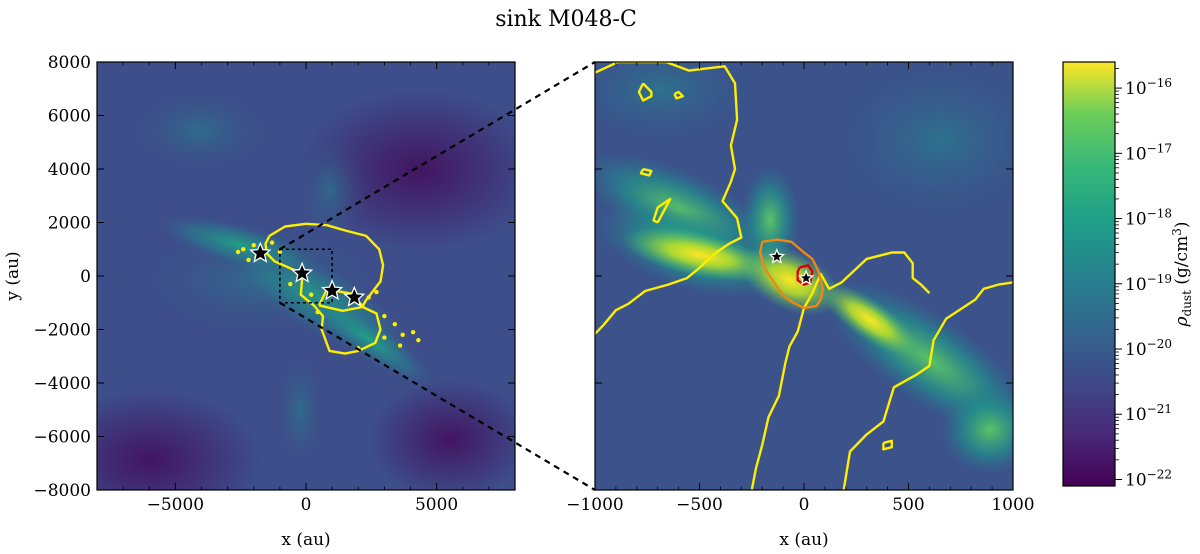 This screenshot has width=1200, height=554. Describe the element at coordinates (908, 505) in the screenshot. I see `x-tick-label: 500` at that location.